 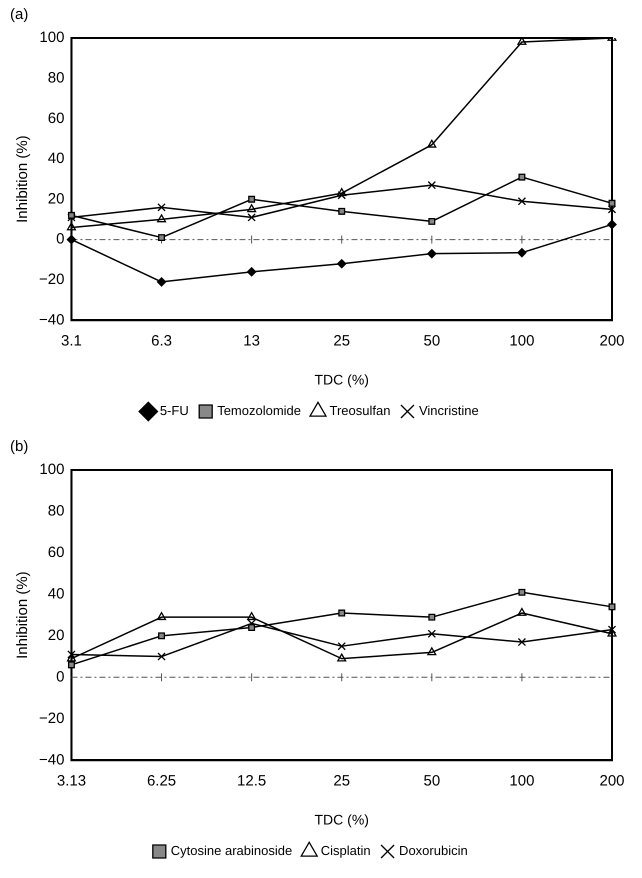 What do you see at coordinates (19, 447) in the screenshot?
I see `chart-title: (b)` at bounding box center [19, 447].